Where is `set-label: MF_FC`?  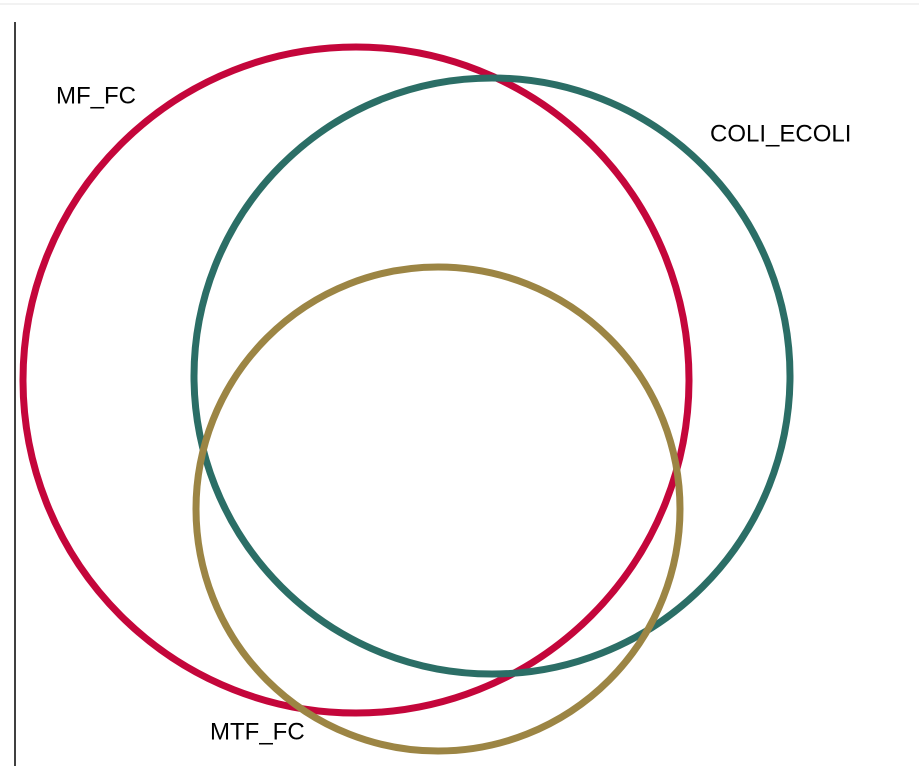
set-label: MF_FC is located at coordinates (96, 95).